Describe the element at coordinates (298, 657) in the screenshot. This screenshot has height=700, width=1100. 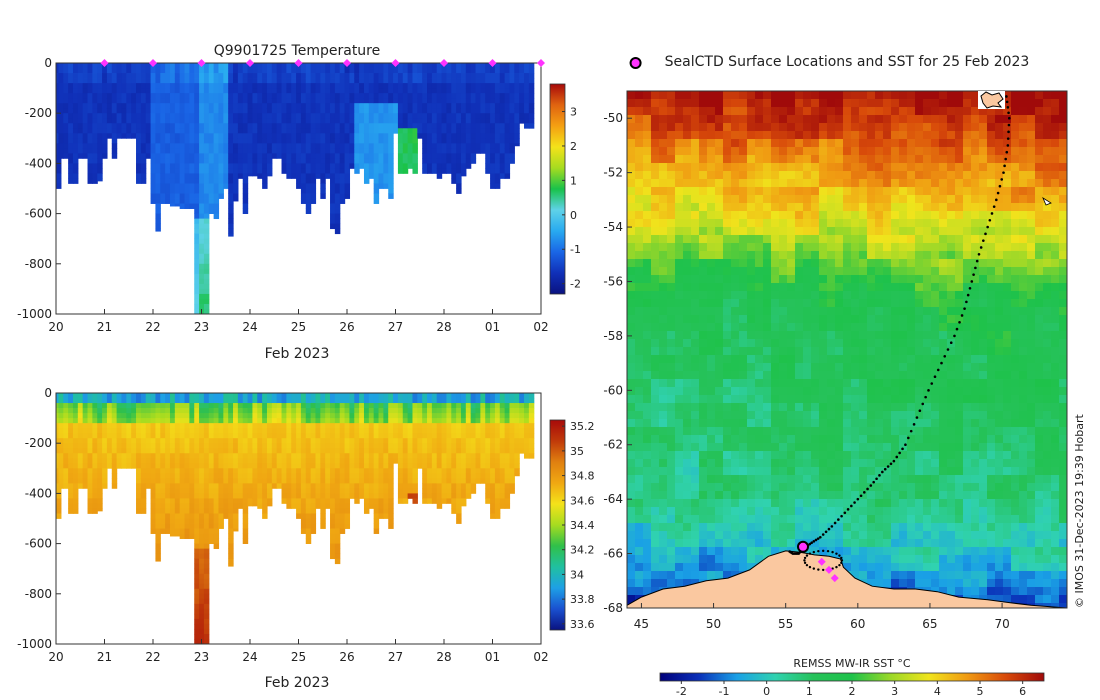
I see `x-tick-label: 25` at that location.